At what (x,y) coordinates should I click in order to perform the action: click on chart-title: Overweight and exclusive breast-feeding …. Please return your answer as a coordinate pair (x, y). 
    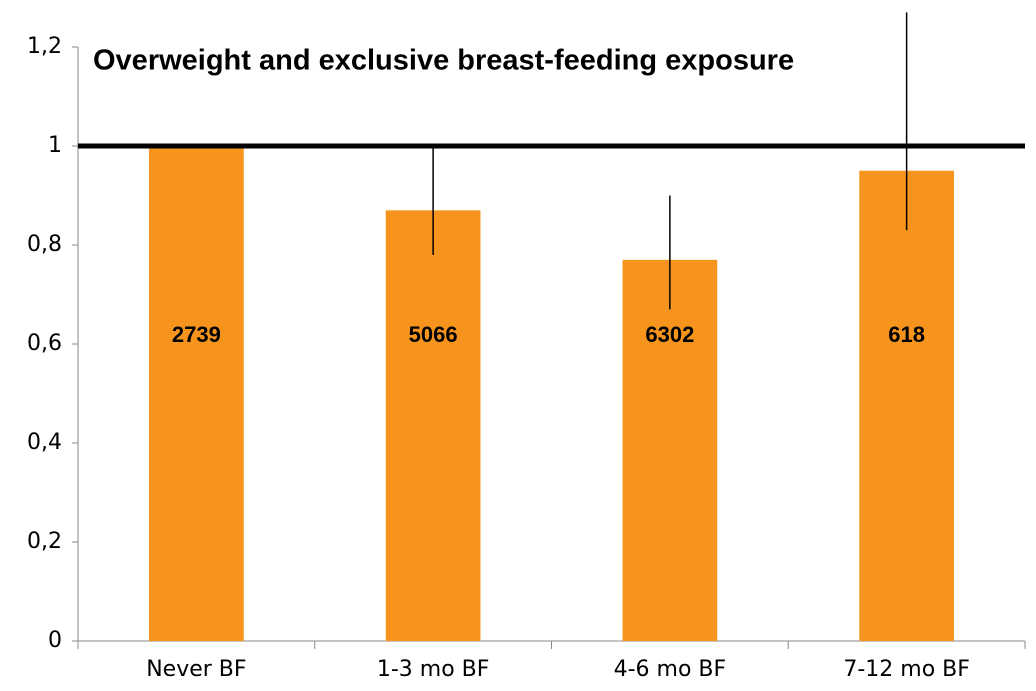
    Looking at the image, I should click on (443, 61).